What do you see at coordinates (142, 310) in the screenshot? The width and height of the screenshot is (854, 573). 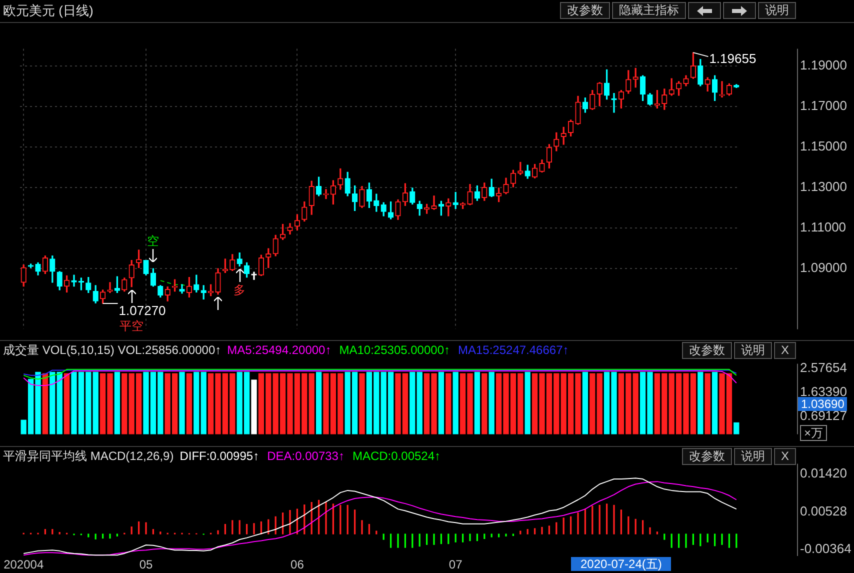 I see `annotation: 1.07270` at bounding box center [142, 310].